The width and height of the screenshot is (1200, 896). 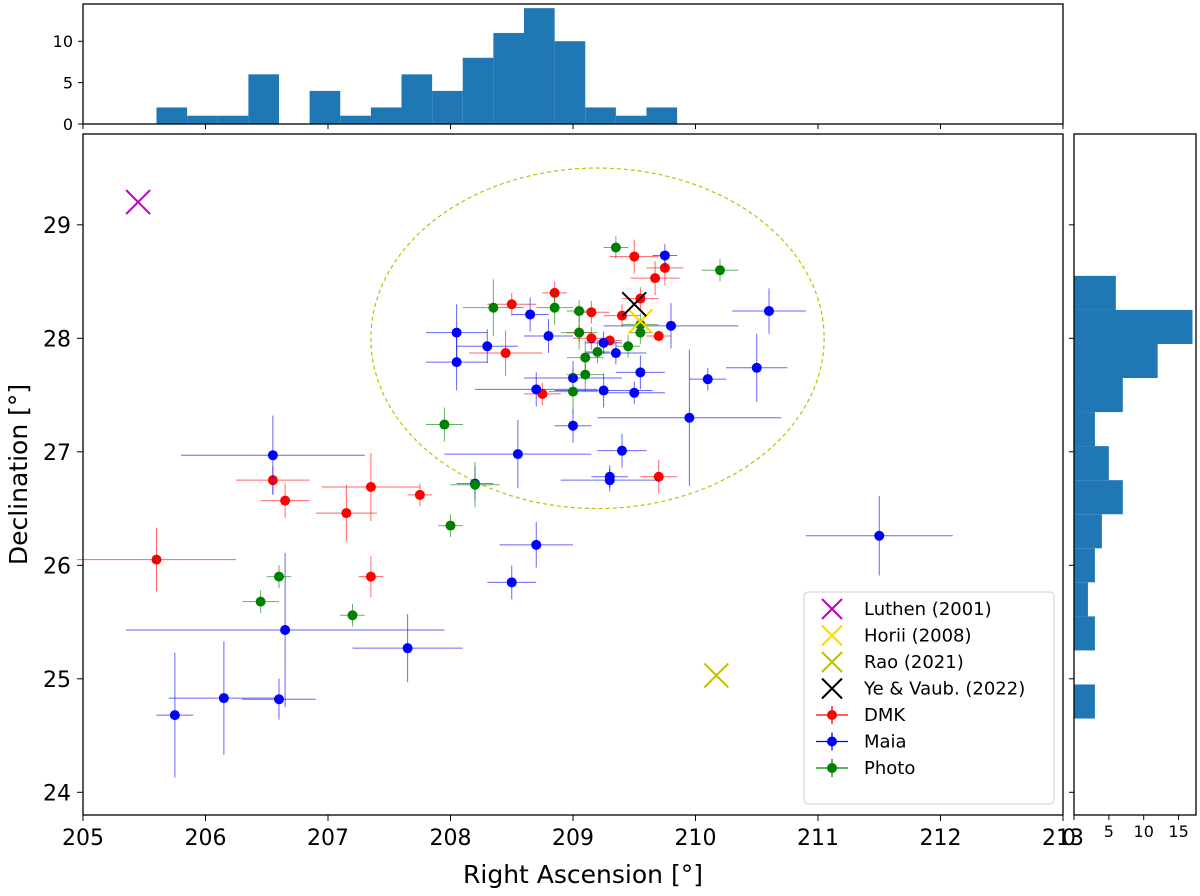 What do you see at coordinates (818, 838) in the screenshot?
I see `x-tick-label: 211` at bounding box center [818, 838].